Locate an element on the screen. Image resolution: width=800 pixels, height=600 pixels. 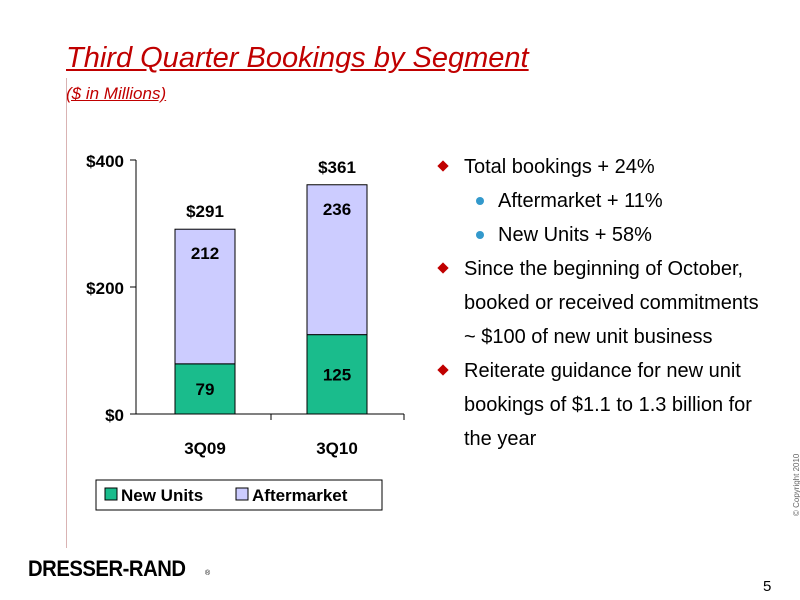
bullet-item: New Units + 58% is located at coordinates (601, 235).